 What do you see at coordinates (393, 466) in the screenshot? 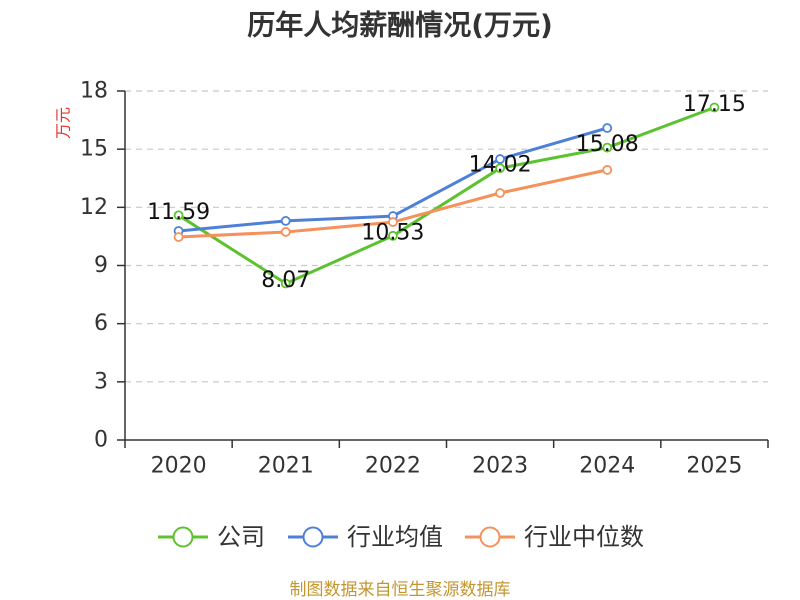
I see `x-tick-label: 2022` at bounding box center [393, 466].